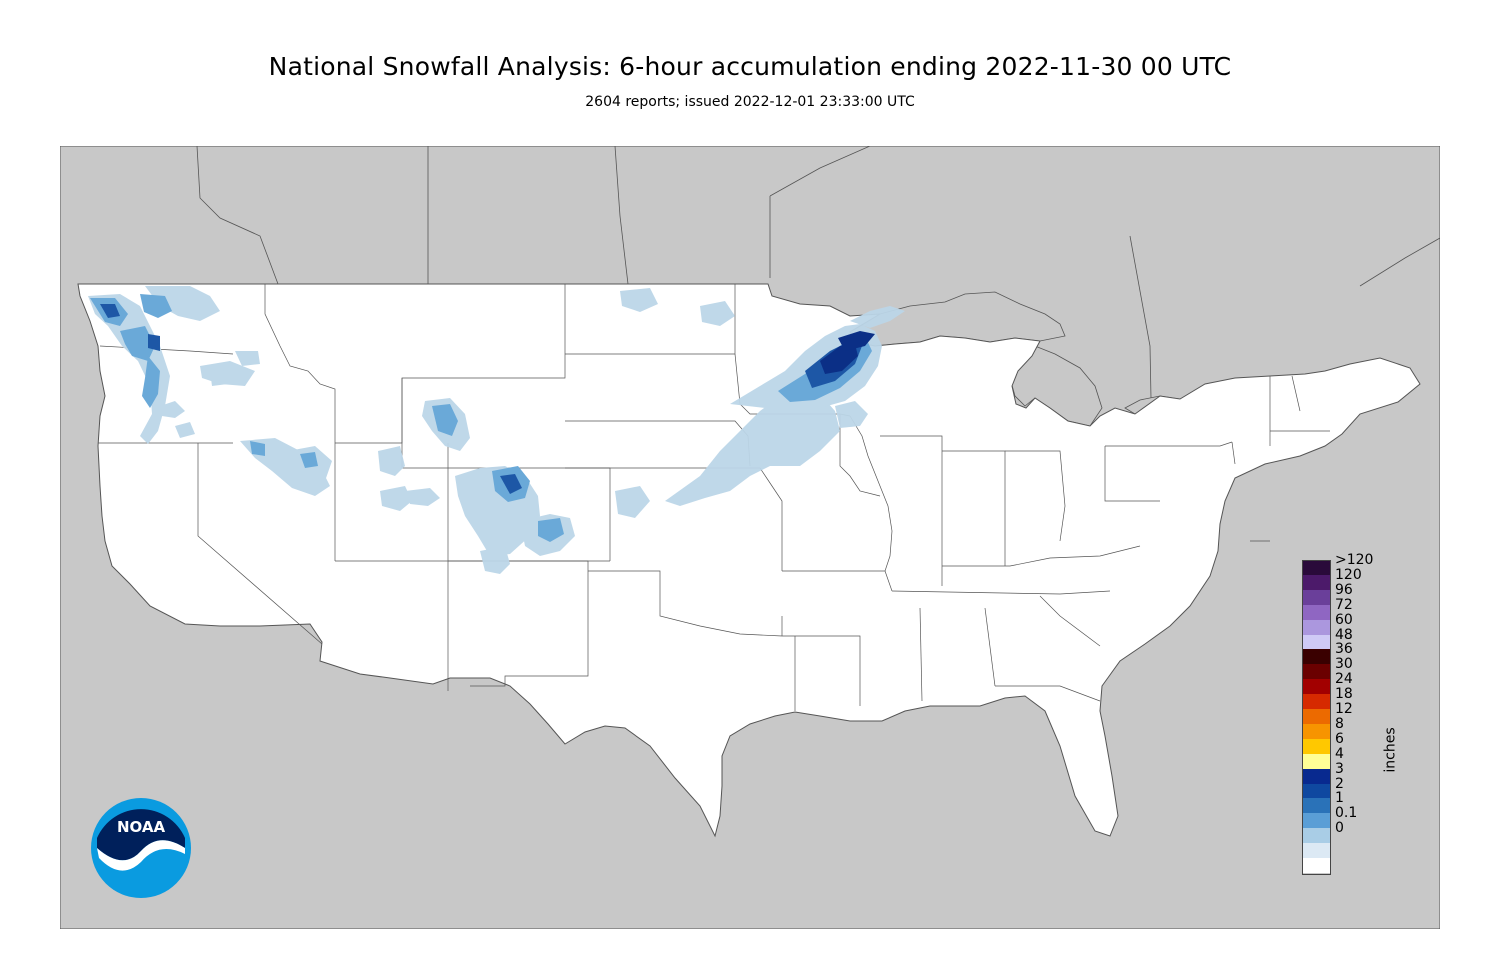 Image resolution: width=1500 pixels, height=978 pixels. Describe the element at coordinates (1346, 813) in the screenshot. I see `legend-label: 0.1` at that location.